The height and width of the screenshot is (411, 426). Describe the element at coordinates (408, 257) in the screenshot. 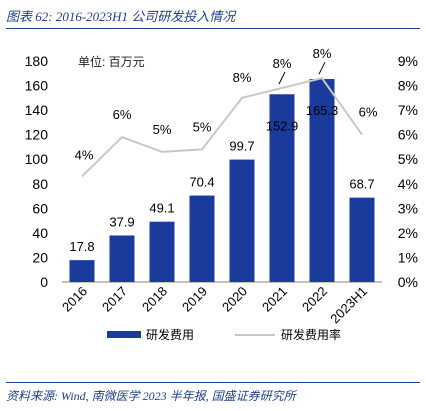

I see `right-tick-label: 1%` at that location.